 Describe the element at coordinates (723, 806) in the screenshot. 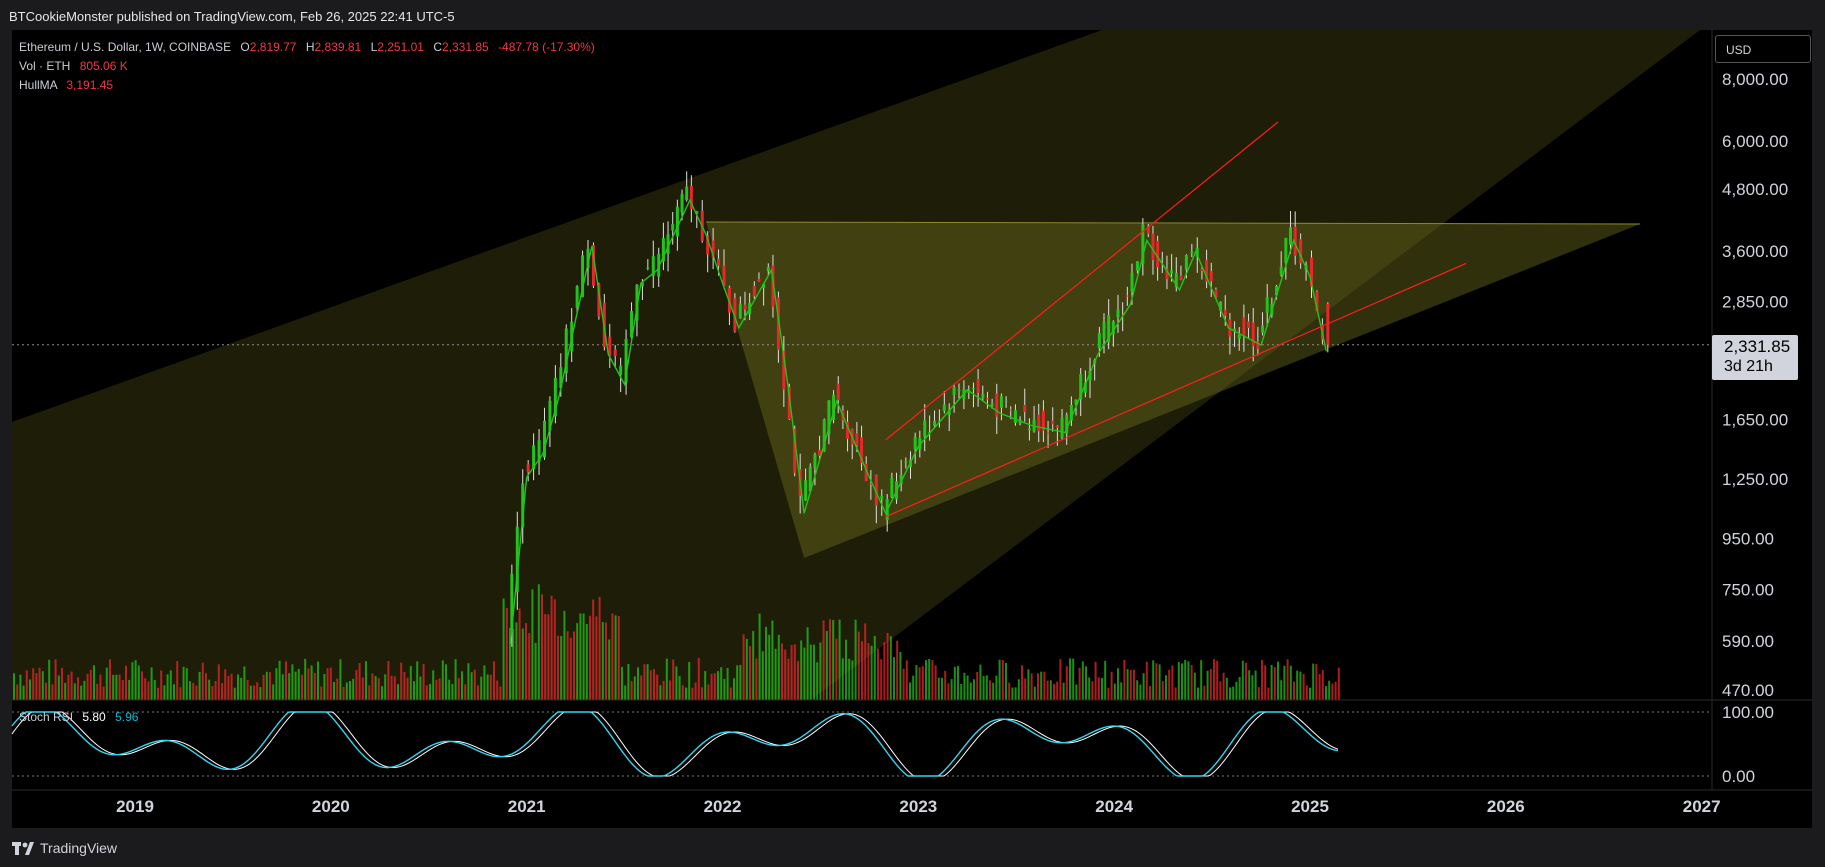

I see `time-tick-label: 2022` at that location.